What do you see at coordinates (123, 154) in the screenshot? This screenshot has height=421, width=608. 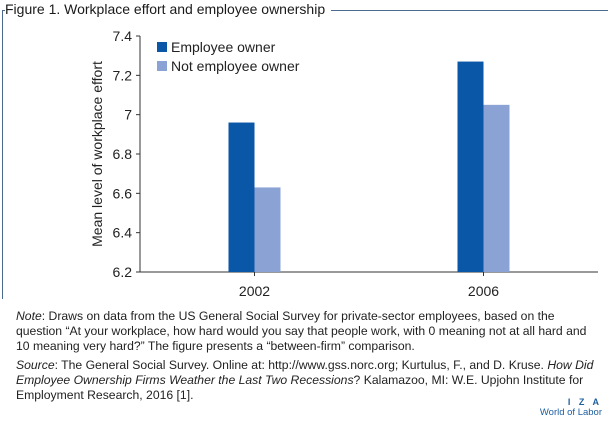 I see `y-tick-label: 6.8` at bounding box center [123, 154].